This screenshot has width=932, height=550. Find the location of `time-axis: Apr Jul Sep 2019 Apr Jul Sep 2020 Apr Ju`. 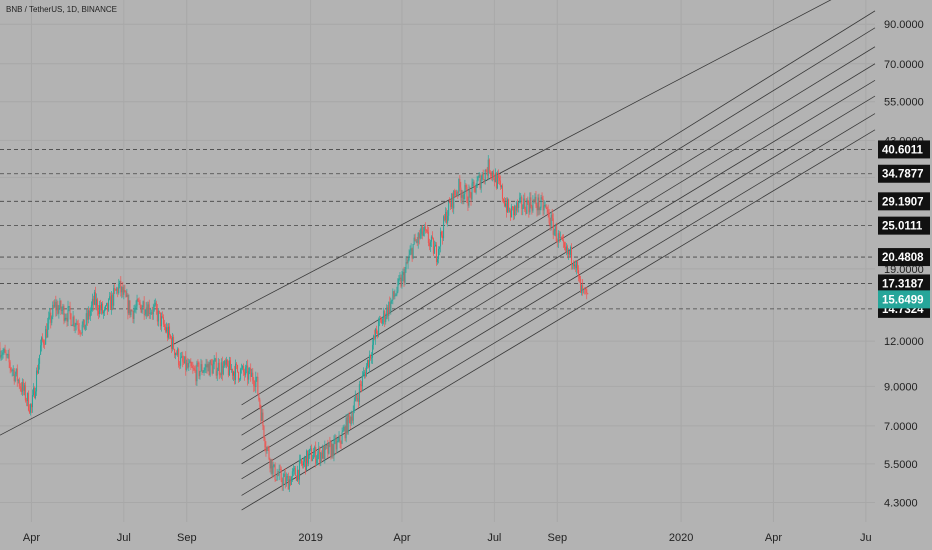

time-axis: Apr Jul Sep 2019 Apr Jul Sep 2020 Apr Ju is located at coordinates (447, 538).